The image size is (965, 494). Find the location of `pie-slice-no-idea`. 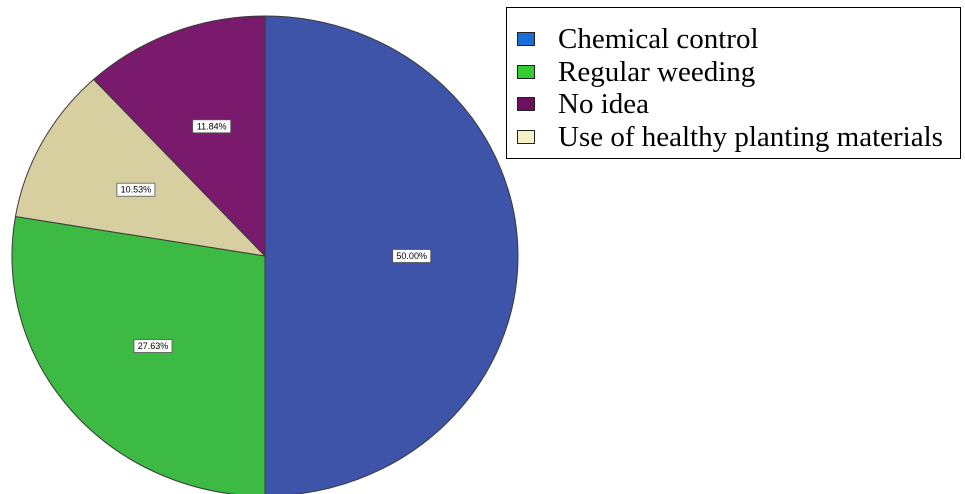

pie-slice-no-idea is located at coordinates (179, 136).